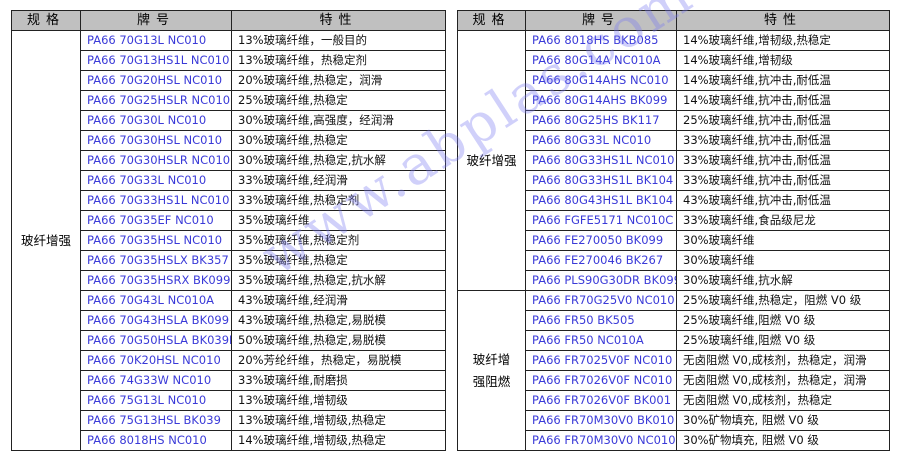  What do you see at coordinates (783, 400) in the screenshot?
I see `property-cell: 无卤阻燃 V0,成核剂，热稳定` at bounding box center [783, 400].